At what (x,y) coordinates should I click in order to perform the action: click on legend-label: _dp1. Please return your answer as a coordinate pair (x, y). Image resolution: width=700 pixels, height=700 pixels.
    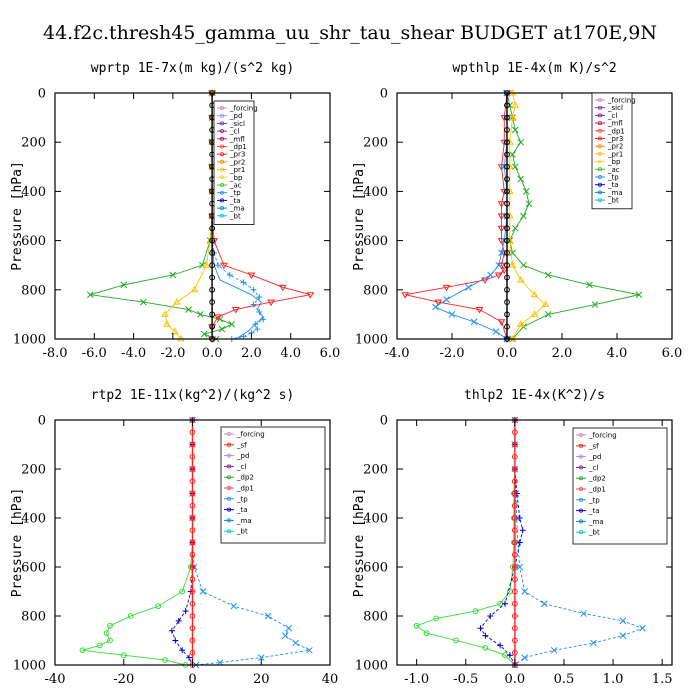
    Looking at the image, I should click on (238, 147).